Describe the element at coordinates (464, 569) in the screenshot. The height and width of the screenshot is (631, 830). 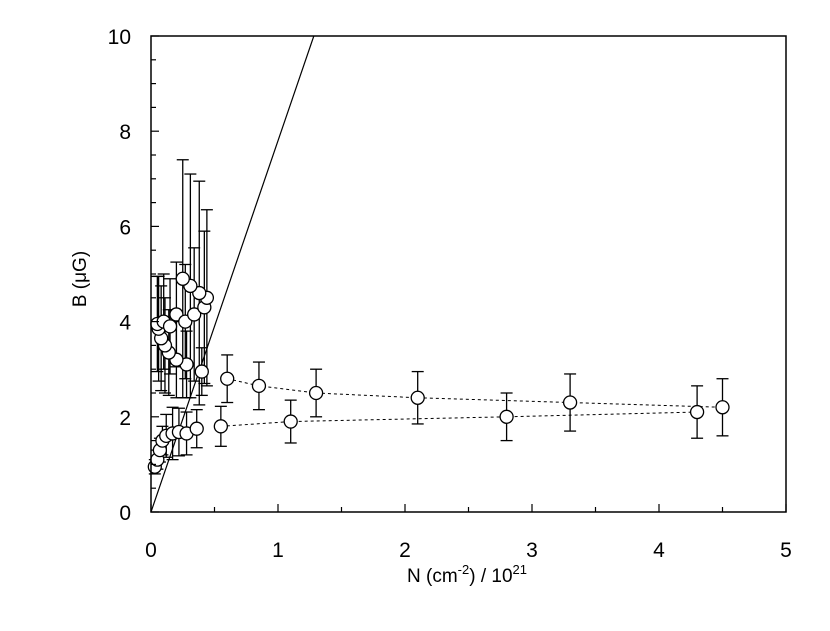
I see `x-axis-title-sup1: -2` at that location.